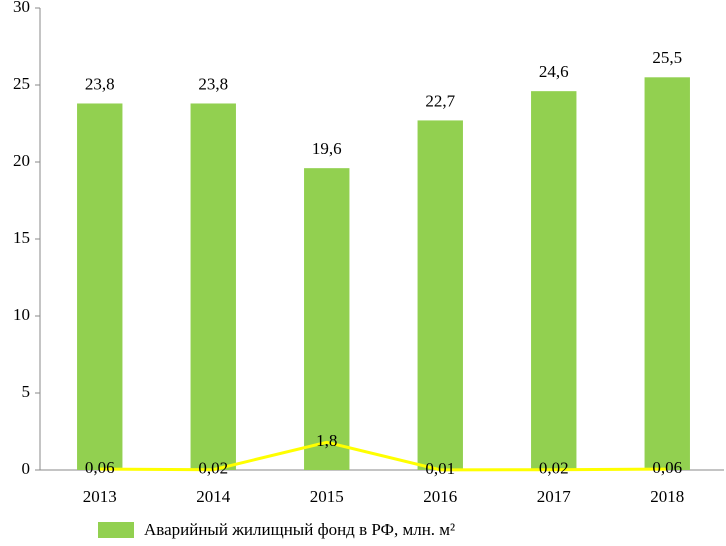 The image size is (726, 546). What do you see at coordinates (440, 496) in the screenshot?
I see `x-tick-label: 2016` at bounding box center [440, 496].